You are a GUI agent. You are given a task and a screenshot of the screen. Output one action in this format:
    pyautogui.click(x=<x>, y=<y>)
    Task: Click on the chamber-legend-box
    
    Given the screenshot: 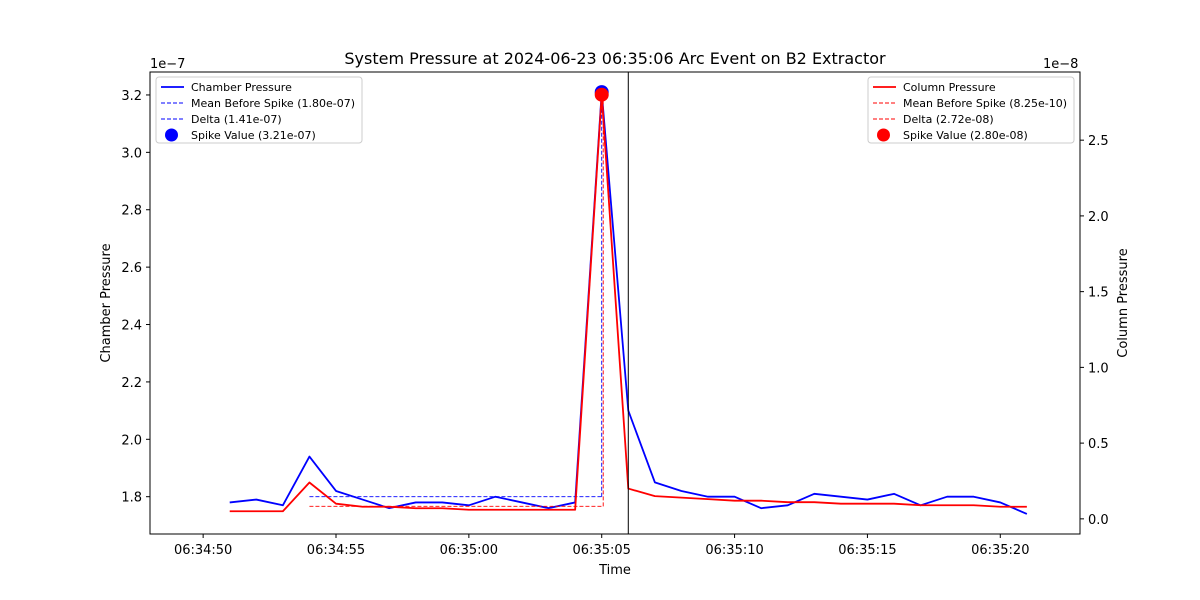 What is the action you would take?
    pyautogui.click(x=259, y=110)
    